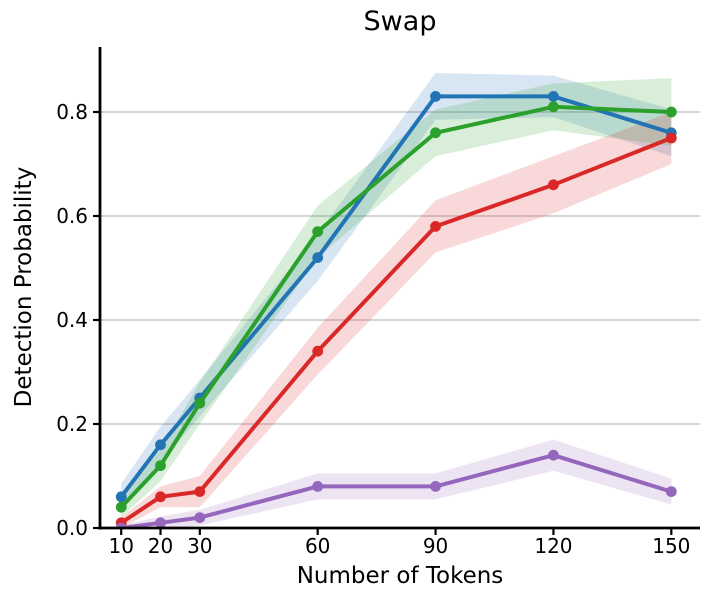 Image resolution: width=713 pixels, height=614 pixels. Describe the element at coordinates (160, 546) in the screenshot. I see `x-tick-label: 20` at that location.